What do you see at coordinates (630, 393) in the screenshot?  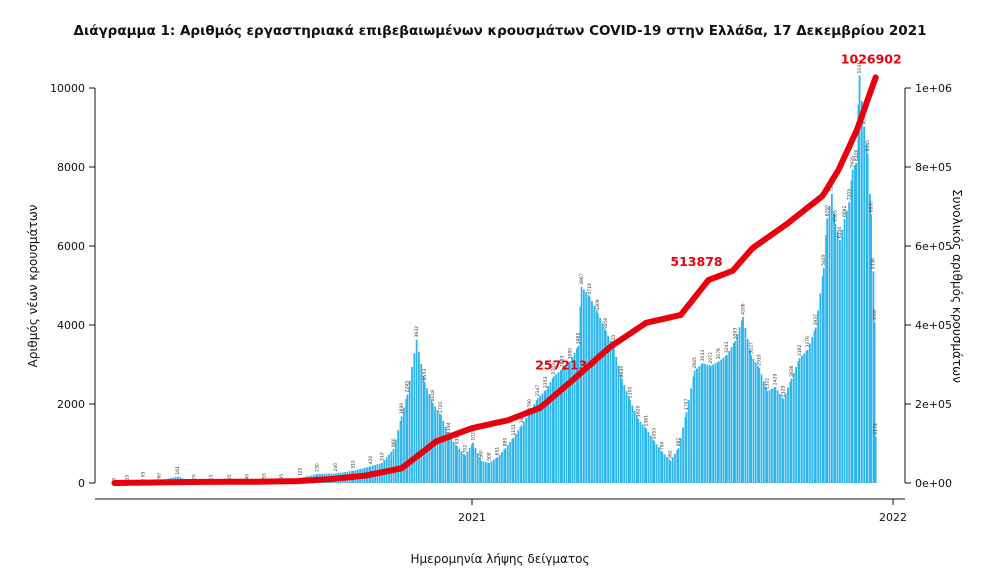 I see `svg-text: 2100` at bounding box center [630, 393].